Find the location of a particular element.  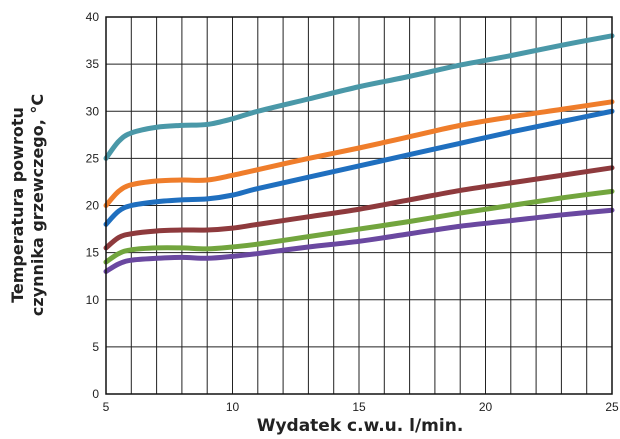

y-axis-title-line2: czynnika grzewczego, °C is located at coordinates (37, 205).